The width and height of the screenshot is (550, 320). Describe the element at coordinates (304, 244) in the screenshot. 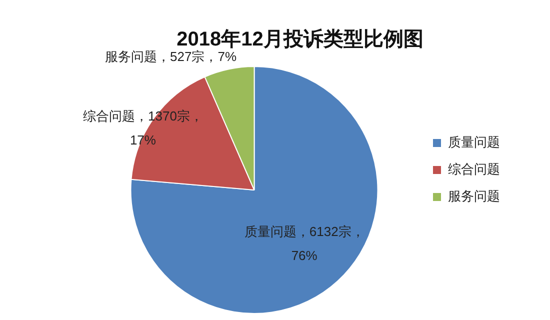

I see `data-label: 质量问题，6132宗，76%` at that location.